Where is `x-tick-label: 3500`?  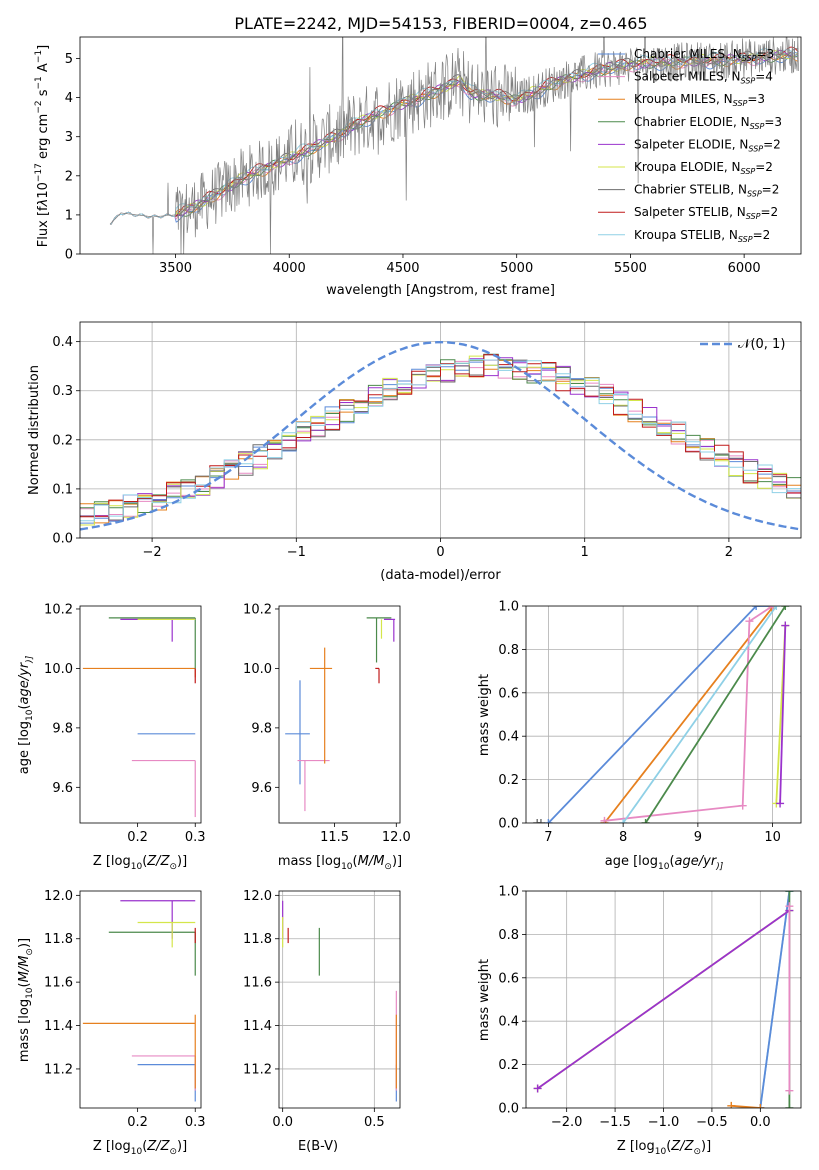
x-tick-label: 3500 is located at coordinates (175, 268).